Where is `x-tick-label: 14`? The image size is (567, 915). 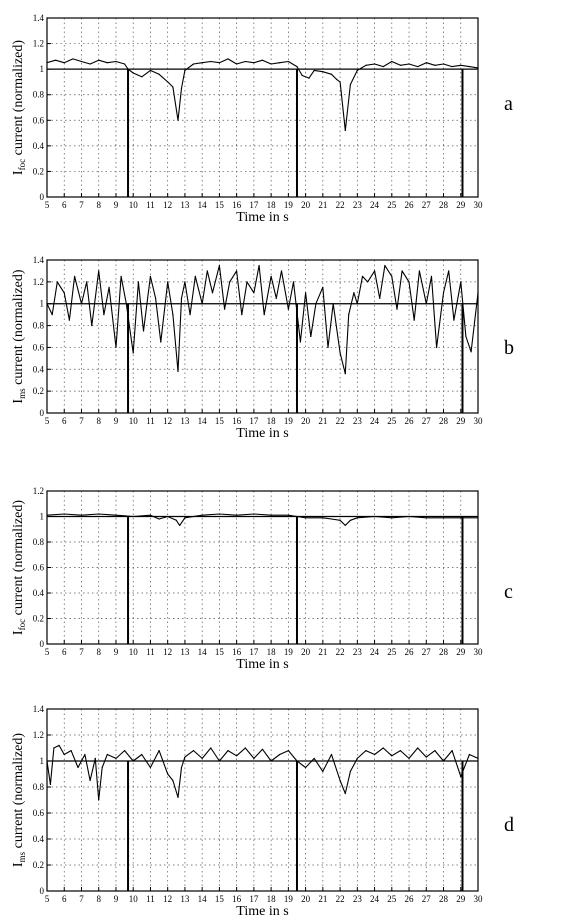
x-tick-label: 14 is located at coordinates (203, 652).